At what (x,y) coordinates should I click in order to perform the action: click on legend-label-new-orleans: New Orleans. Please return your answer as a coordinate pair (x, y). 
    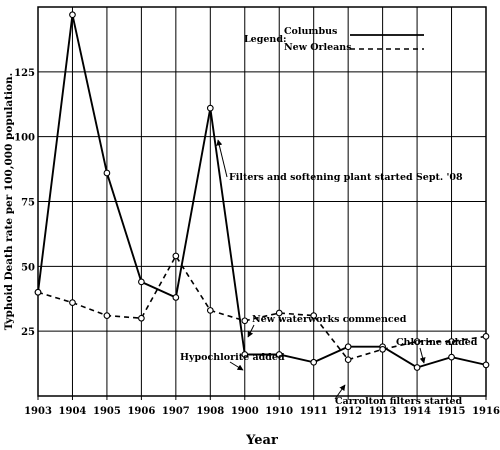
    Looking at the image, I should click on (318, 47).